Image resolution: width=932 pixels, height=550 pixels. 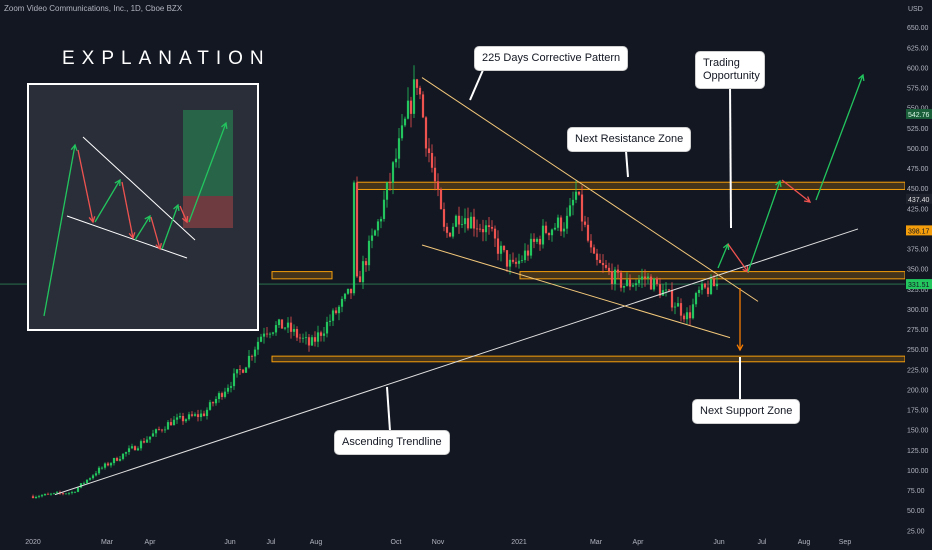 What do you see at coordinates (730, 70) in the screenshot?
I see `trading-opportunity-label: Trading Opportunity` at bounding box center [730, 70].